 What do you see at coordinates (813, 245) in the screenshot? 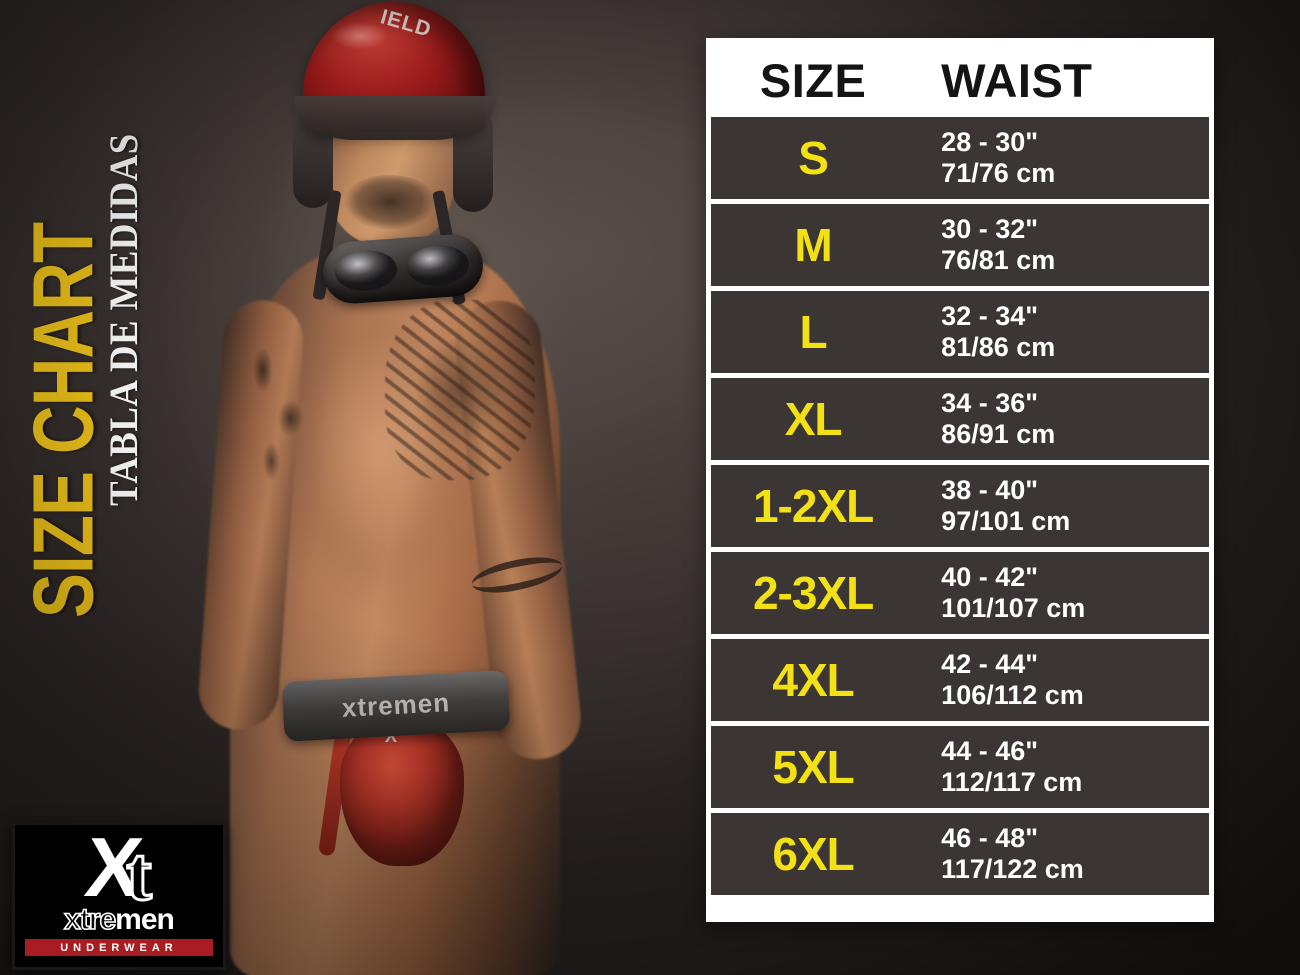
I see `cell-size: M` at bounding box center [813, 245].